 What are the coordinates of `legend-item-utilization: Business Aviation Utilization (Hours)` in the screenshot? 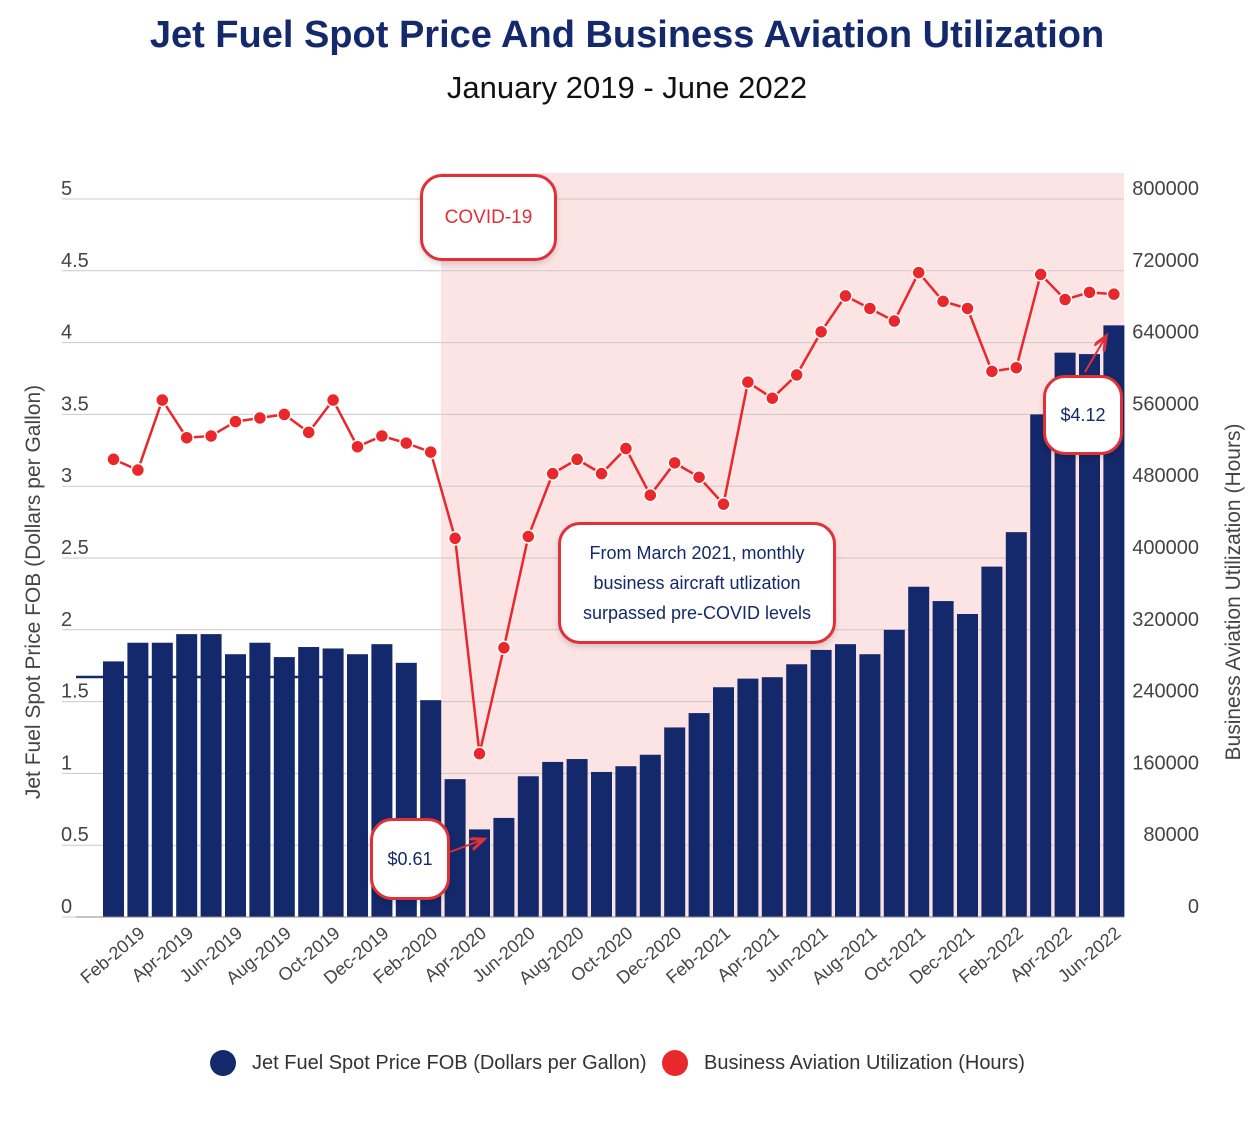 It's located at (843, 1063).